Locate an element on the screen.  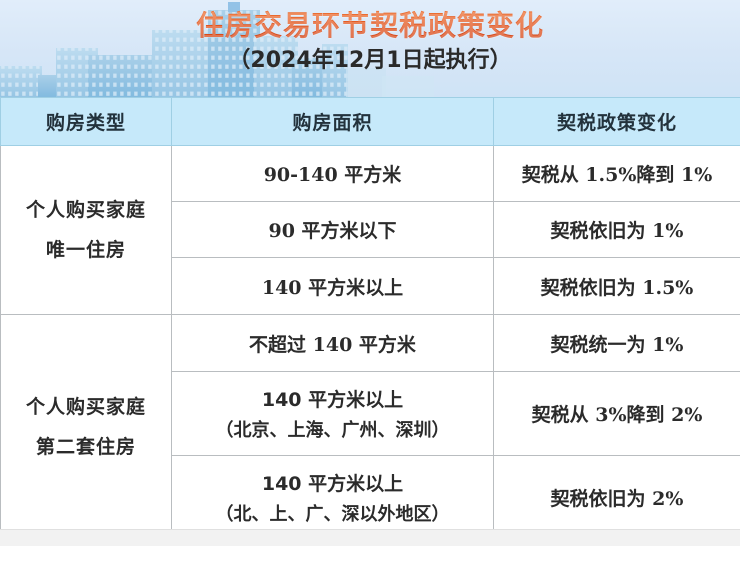
page-title: 住房交易环节契税政策变化 is located at coordinates (369, 25).